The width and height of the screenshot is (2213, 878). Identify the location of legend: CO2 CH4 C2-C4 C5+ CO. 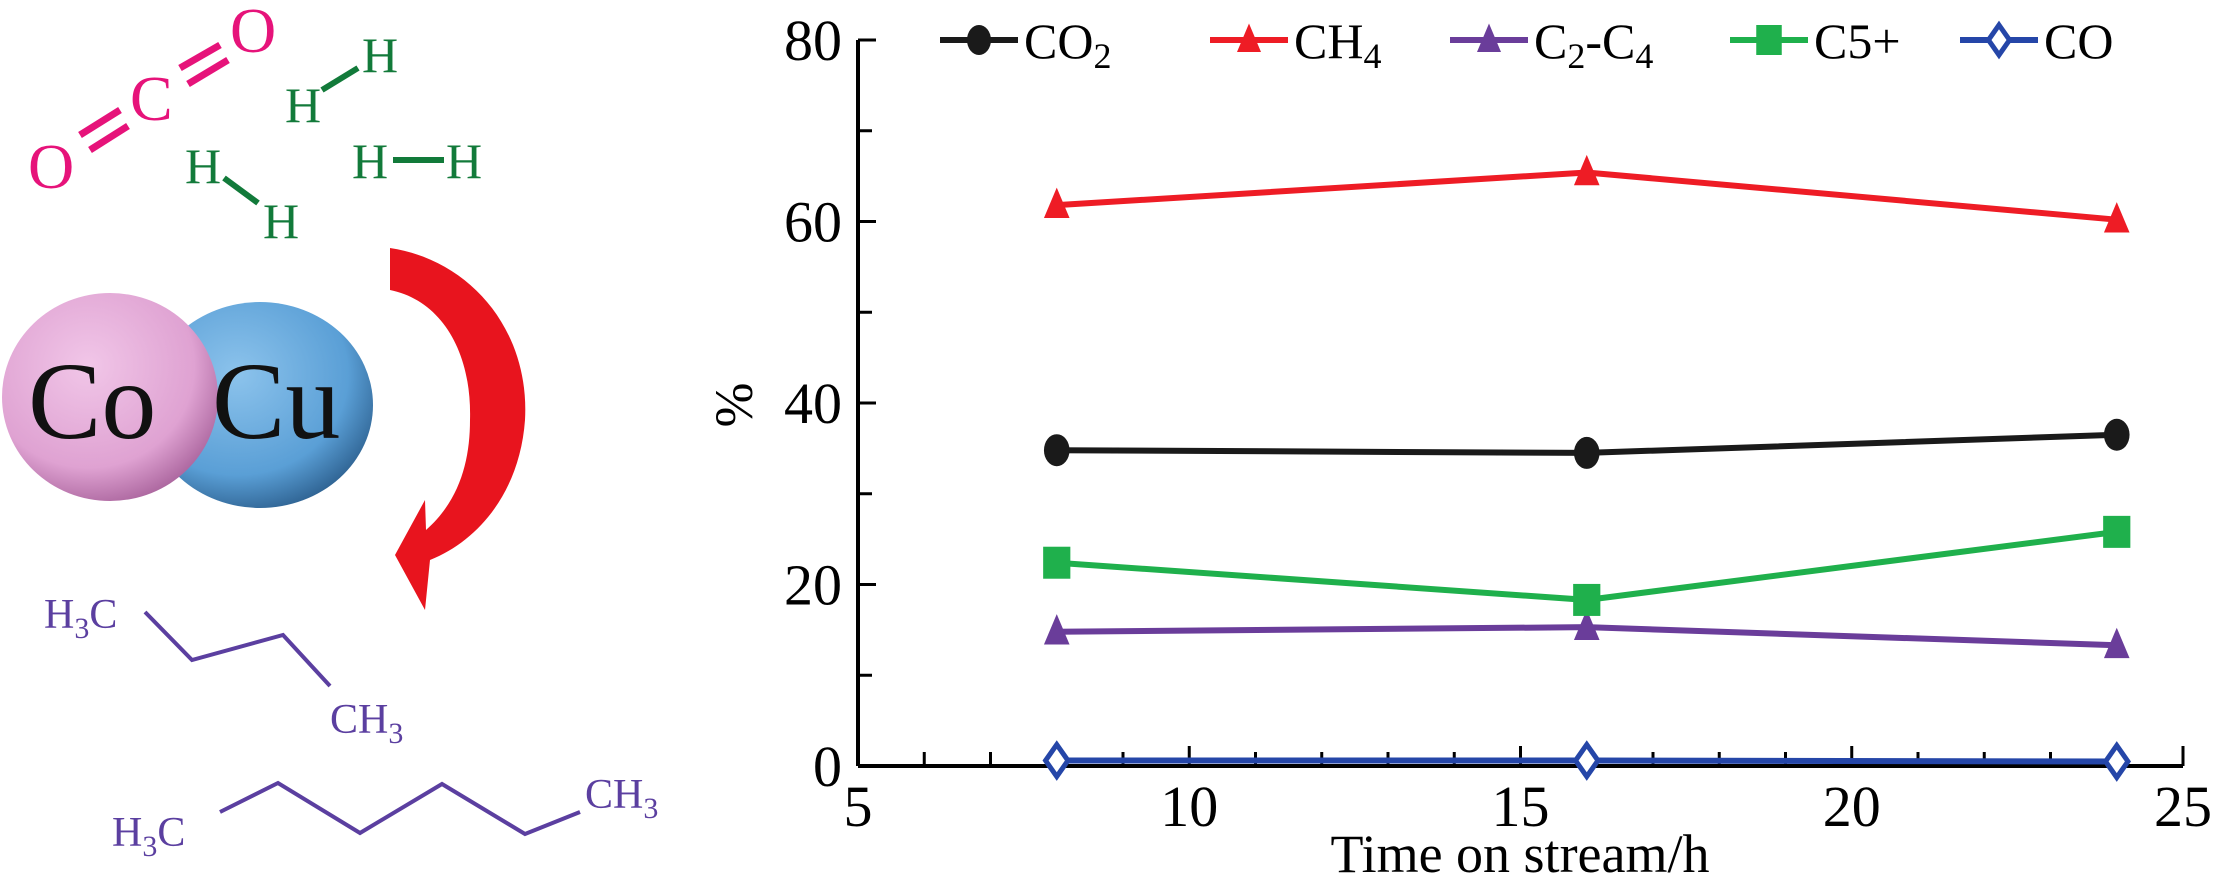
(1526, 44).